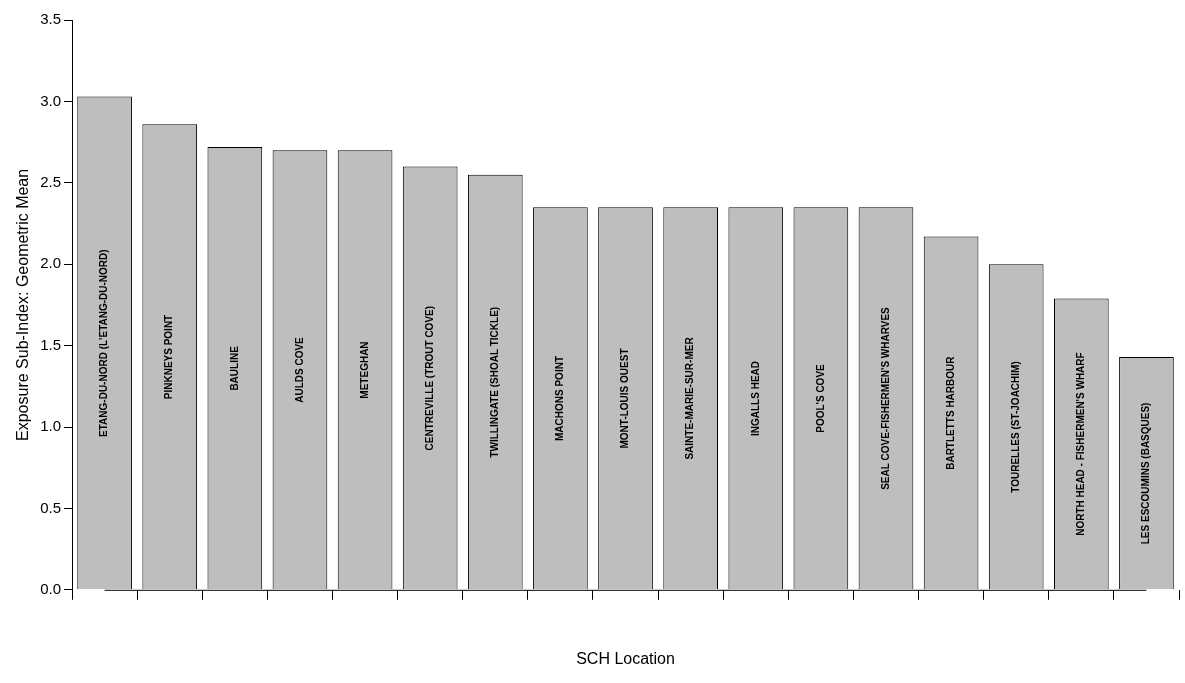  I want to click on x-tick-label: METEGHAN, so click(364, 370).